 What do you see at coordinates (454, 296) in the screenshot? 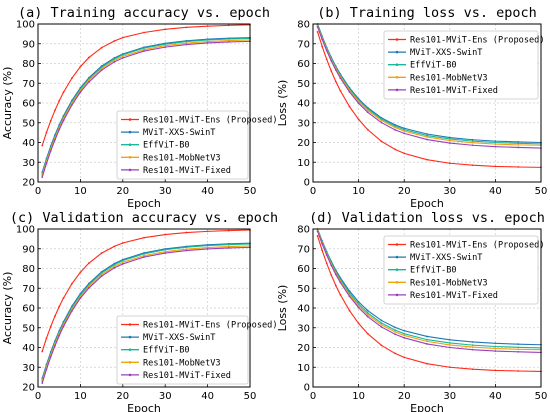
I see `legend-label: Res101-MViT-Fixed` at bounding box center [454, 296].